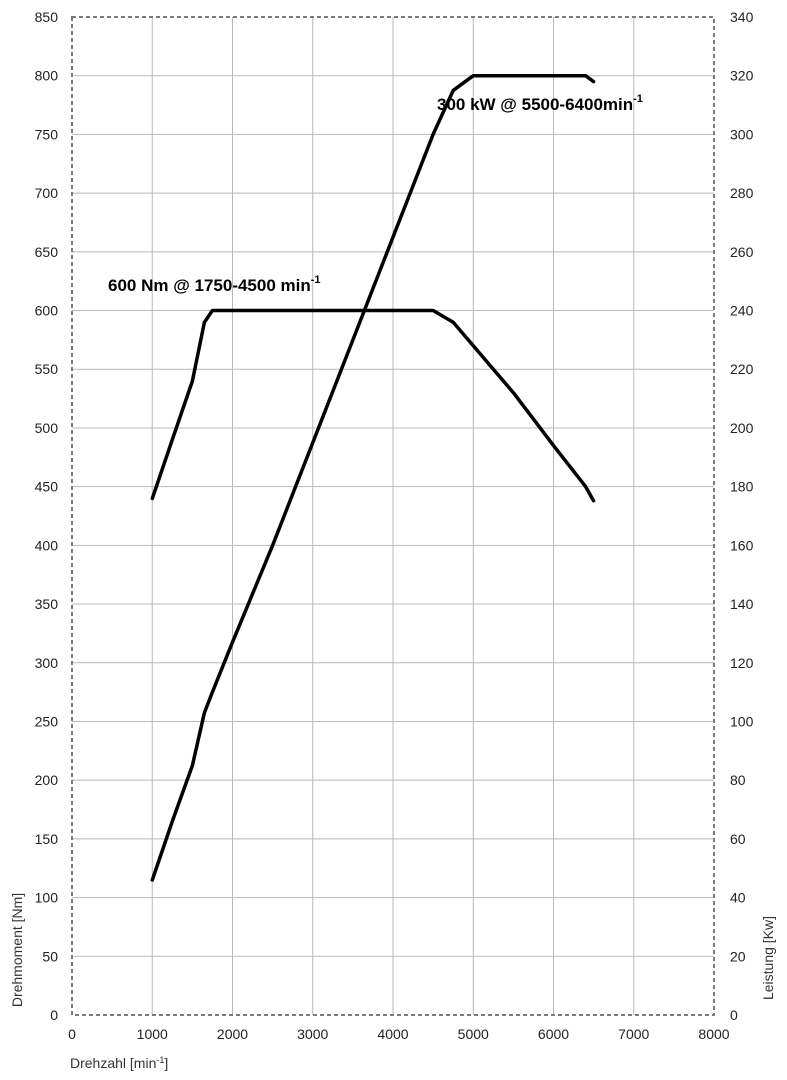 The width and height of the screenshot is (787, 1080). I want to click on y-left-tick-label: 750, so click(47, 134).